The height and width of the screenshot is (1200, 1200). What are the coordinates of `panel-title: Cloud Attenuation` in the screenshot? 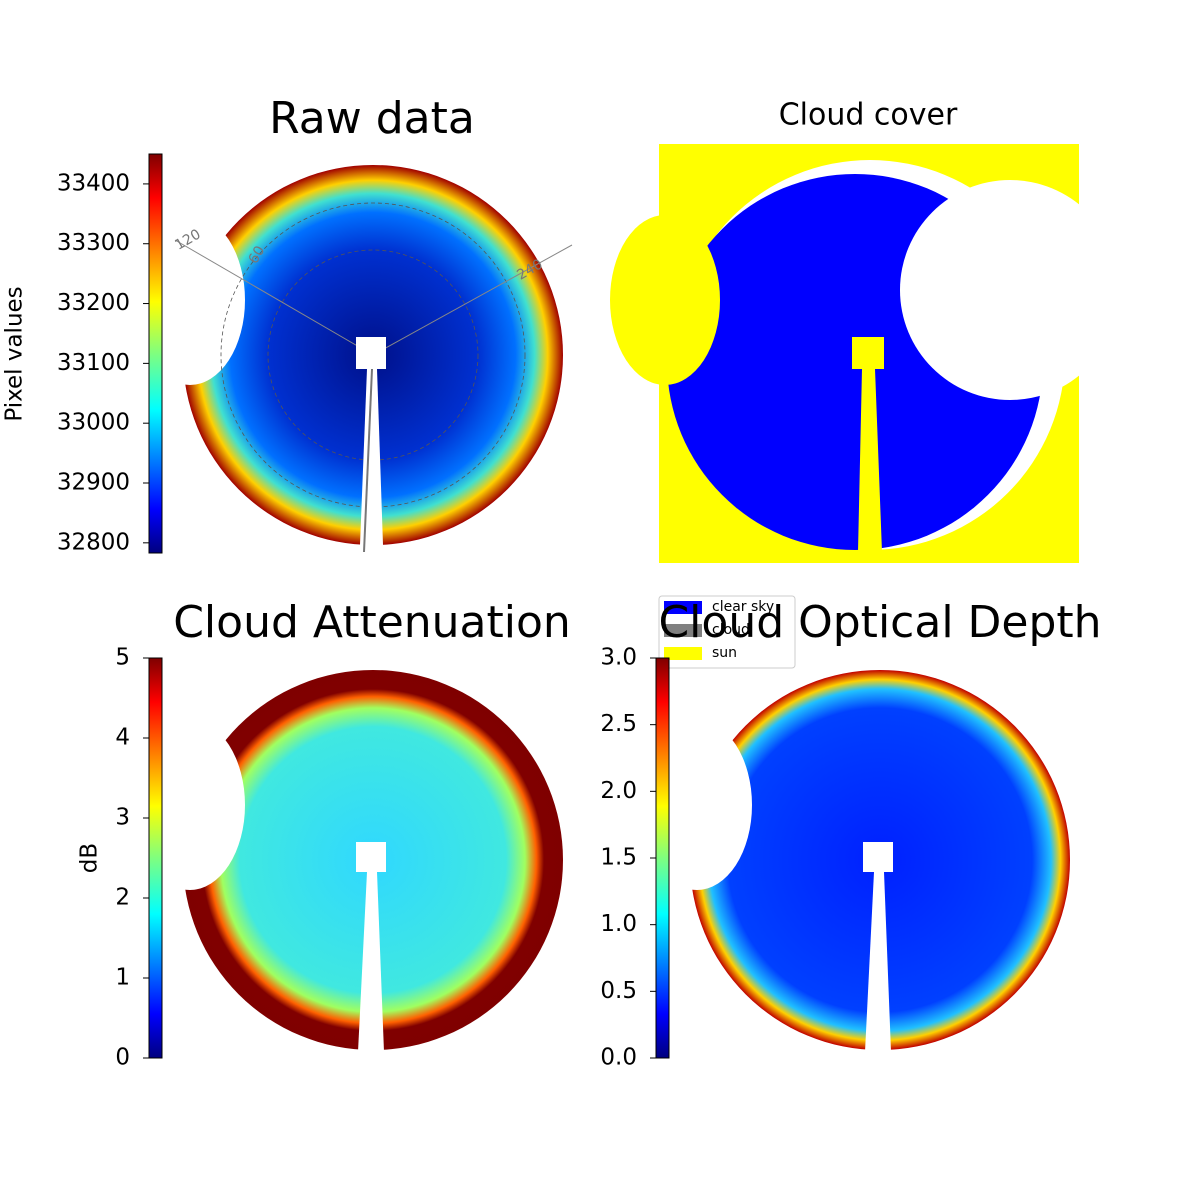 It's located at (372, 622).